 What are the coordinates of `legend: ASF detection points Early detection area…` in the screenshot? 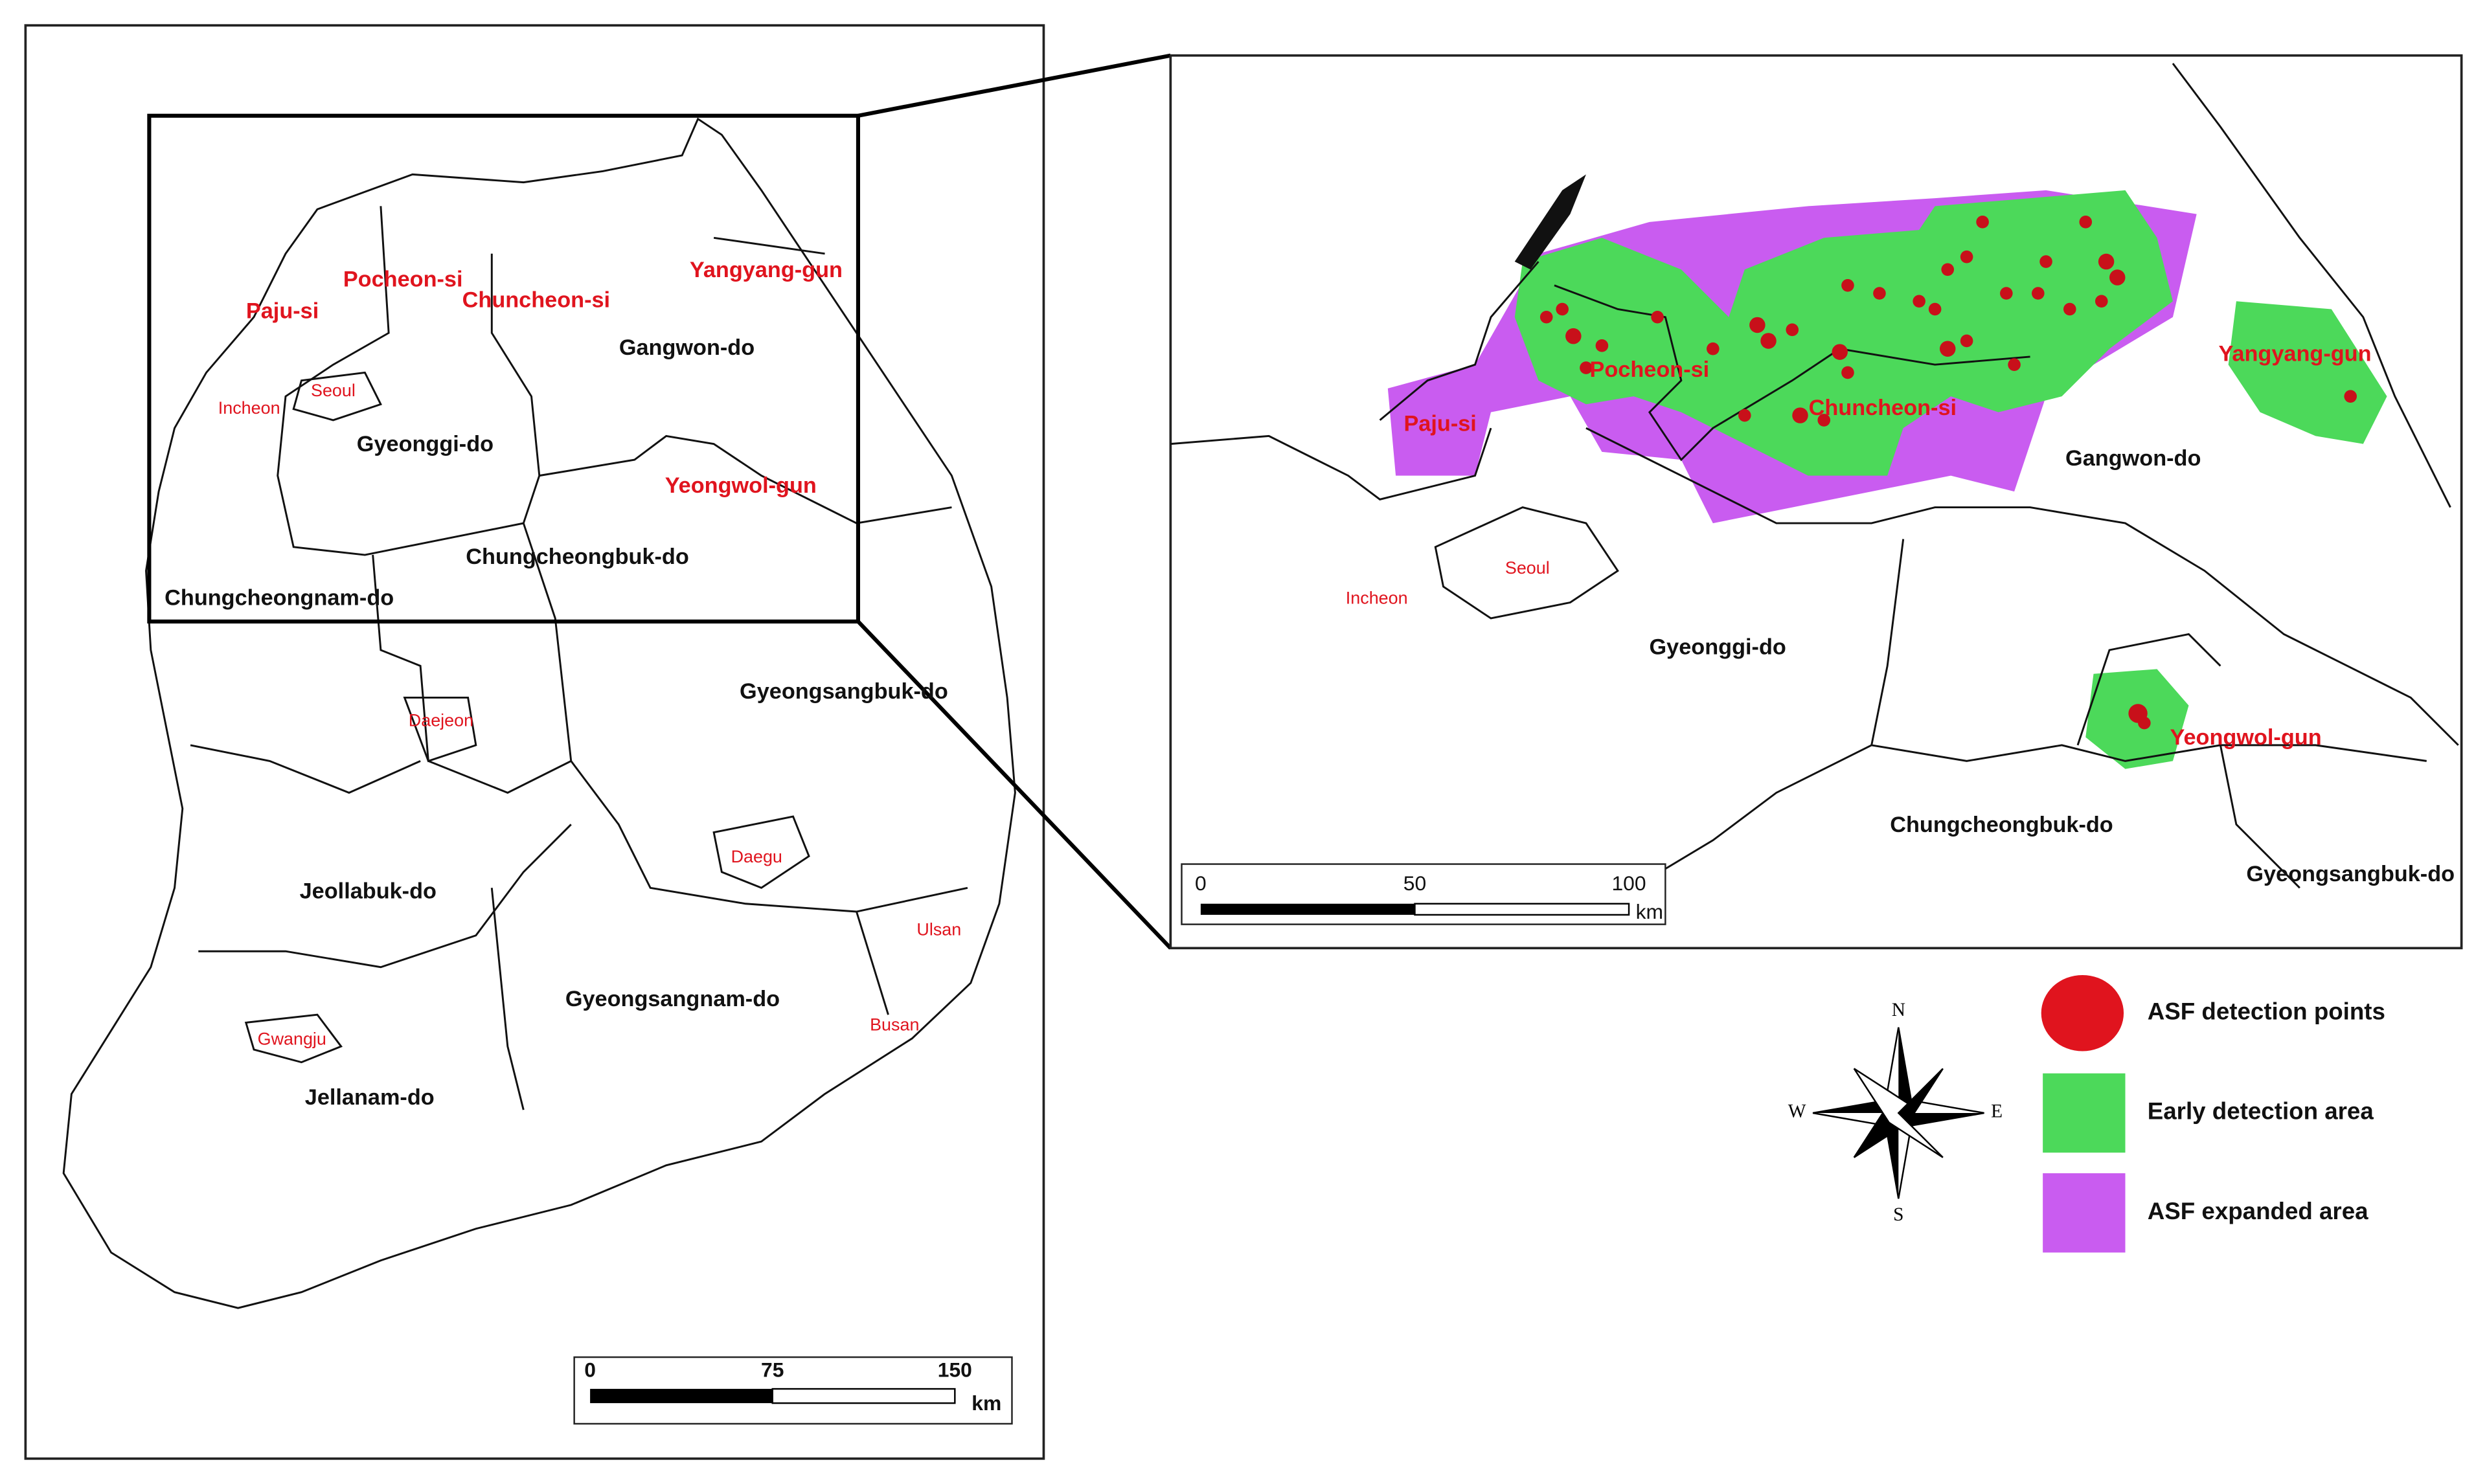 It's located at (2213, 1113).